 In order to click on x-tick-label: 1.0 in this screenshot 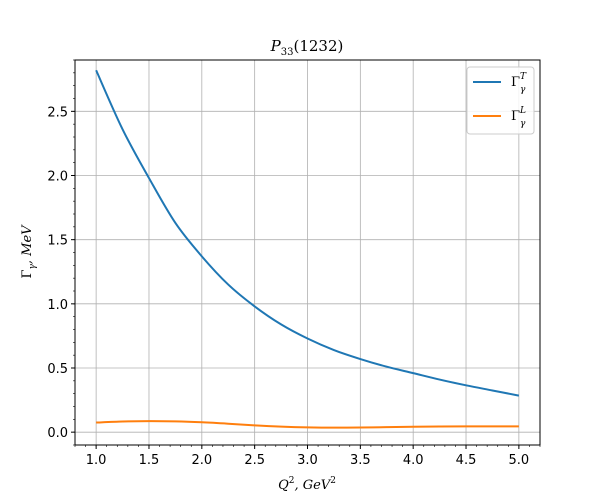, I will do `click(96, 460)`.